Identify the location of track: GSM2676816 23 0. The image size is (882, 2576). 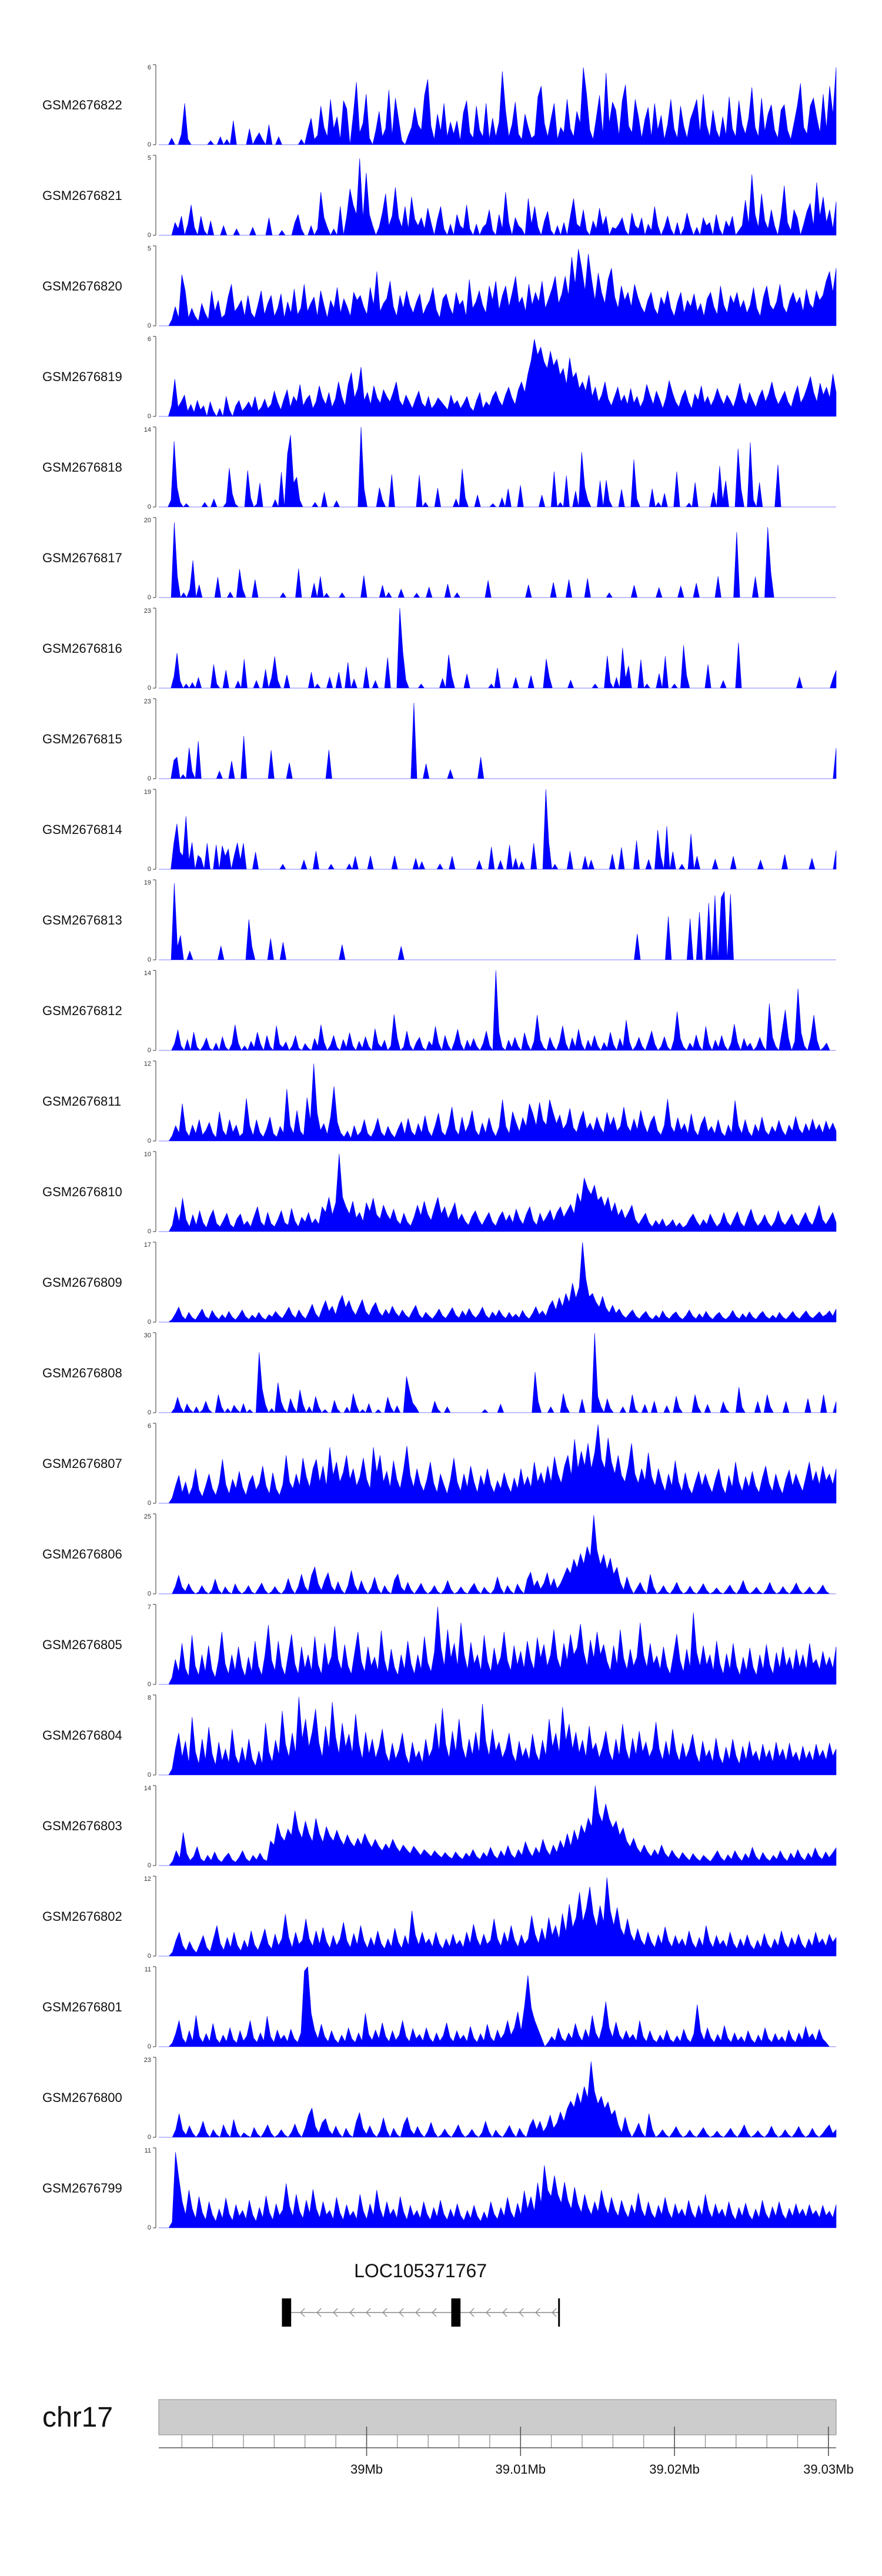
(439, 650).